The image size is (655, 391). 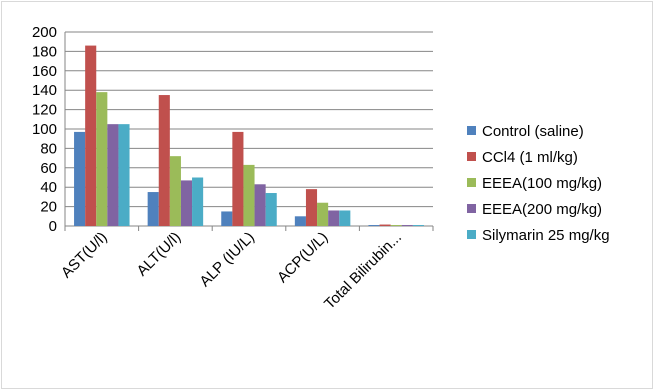 I want to click on legend-label: CCl4 (1 ml/kg), so click(x=530, y=157).